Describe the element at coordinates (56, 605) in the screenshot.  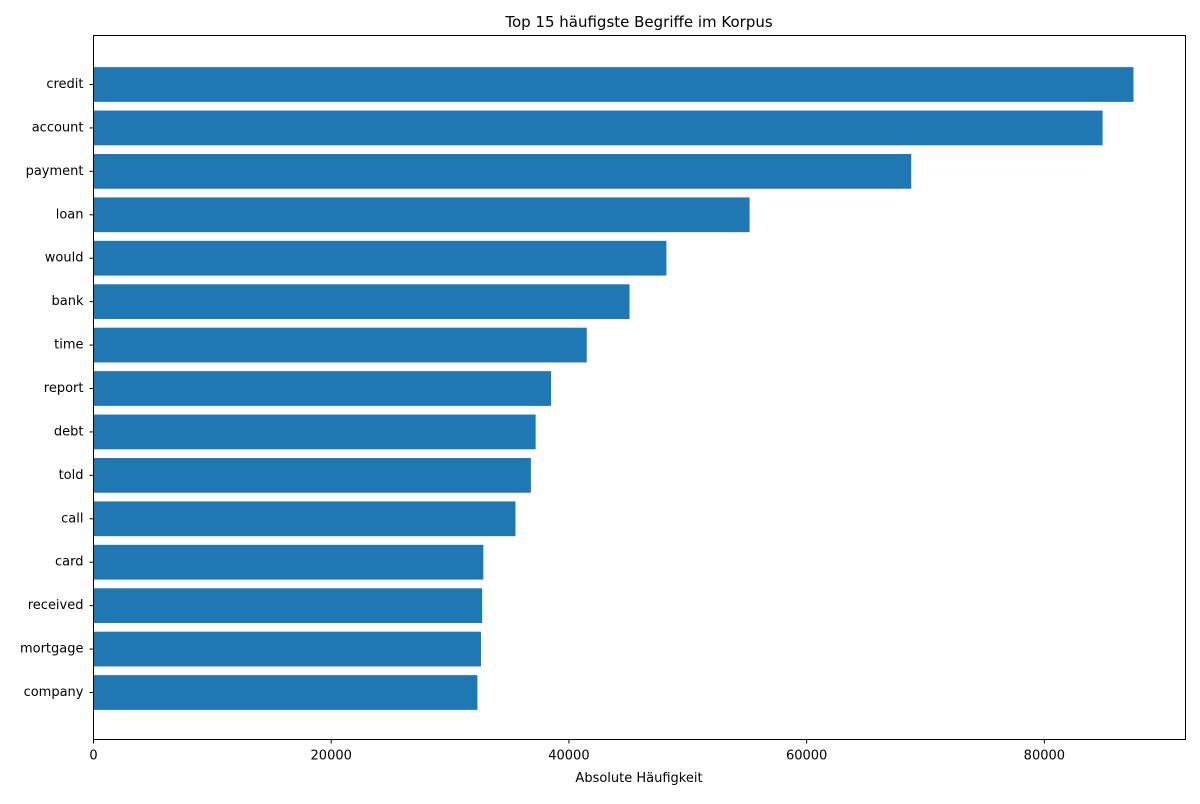
I see `y-tick-label-received: received` at that location.